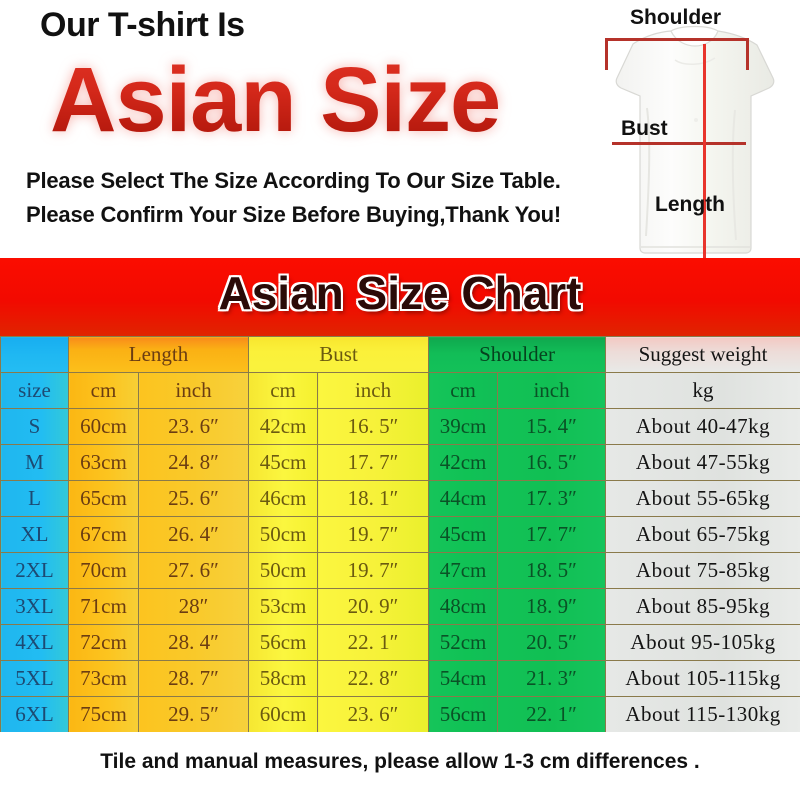 The image size is (800, 800). What do you see at coordinates (339, 354) in the screenshot?
I see `group-header-bust: Bust` at bounding box center [339, 354].